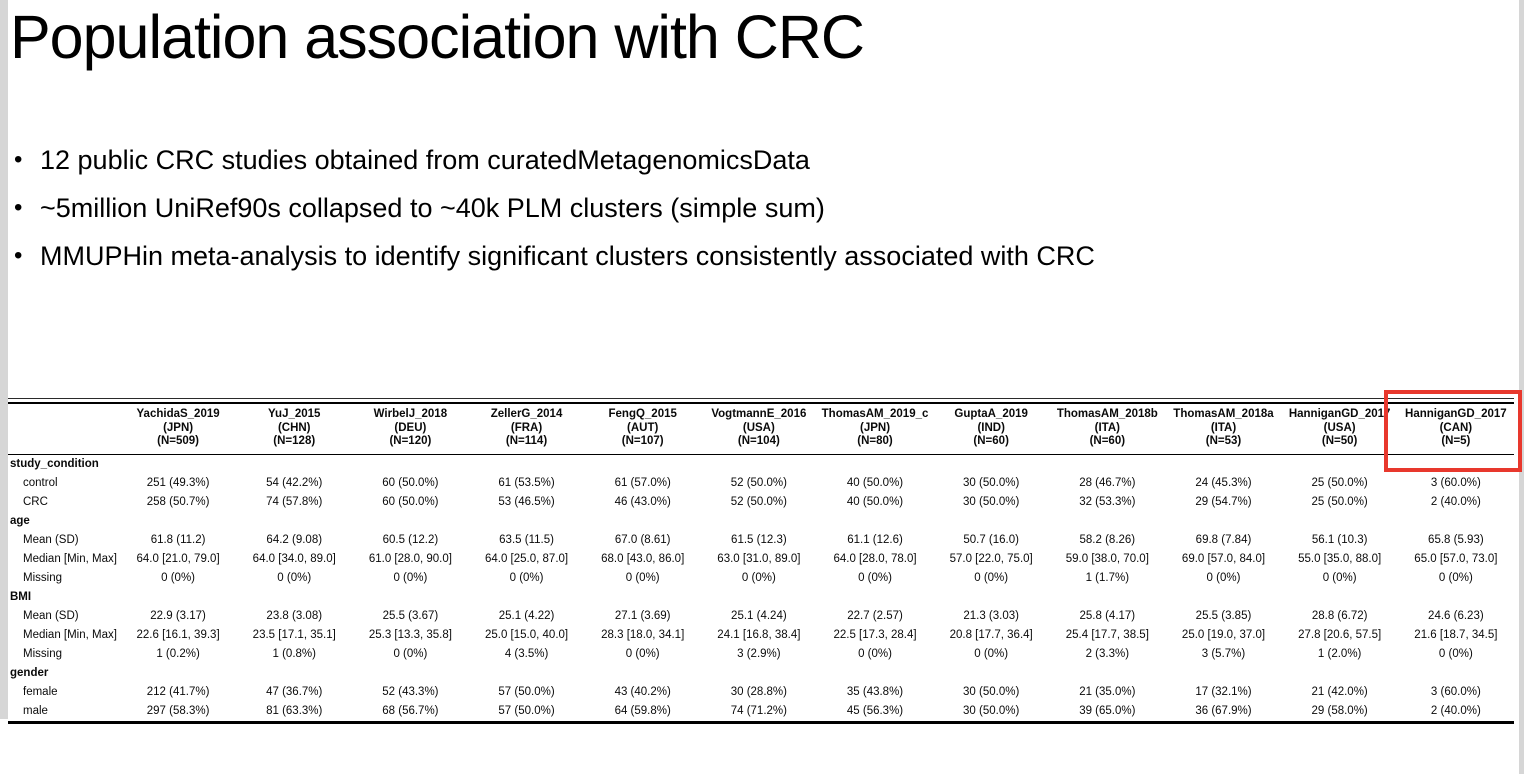 This screenshot has width=1524, height=774. What do you see at coordinates (178, 634) in the screenshot?
I see `table-cell: 22.6 [16.1, 39.3]` at bounding box center [178, 634].